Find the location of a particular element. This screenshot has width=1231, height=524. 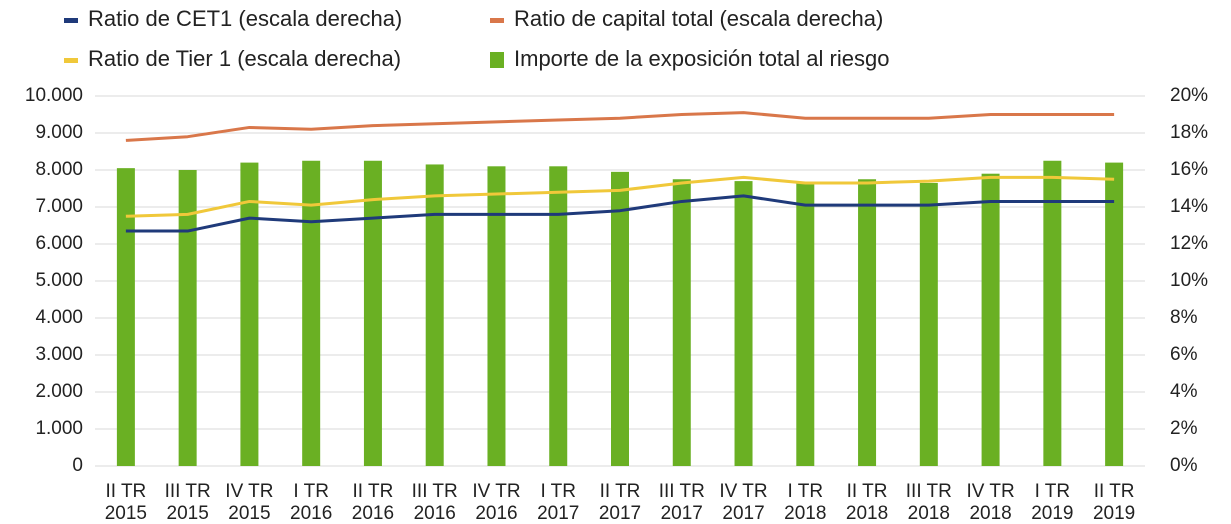

x-tick-label: I TR 2016 is located at coordinates (311, 502).